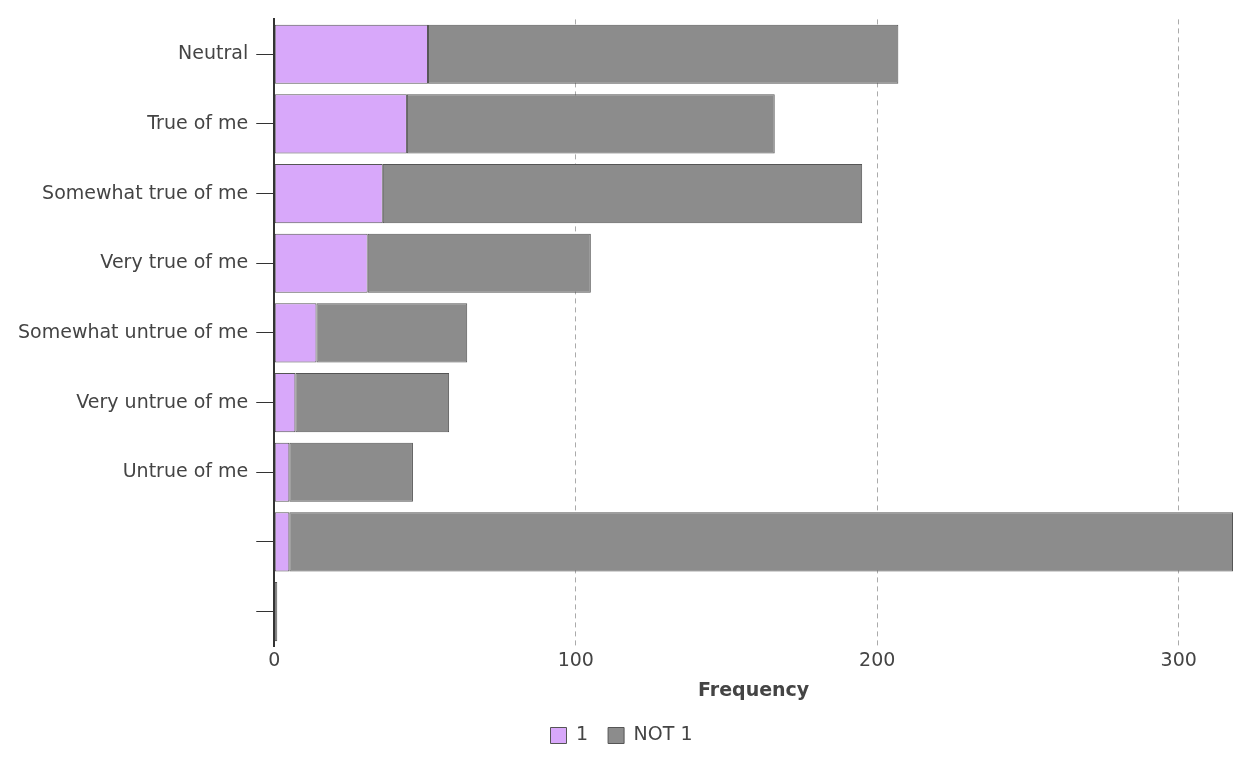 The height and width of the screenshot is (765, 1235). I want to click on x-tick-label: 100, so click(575, 658).